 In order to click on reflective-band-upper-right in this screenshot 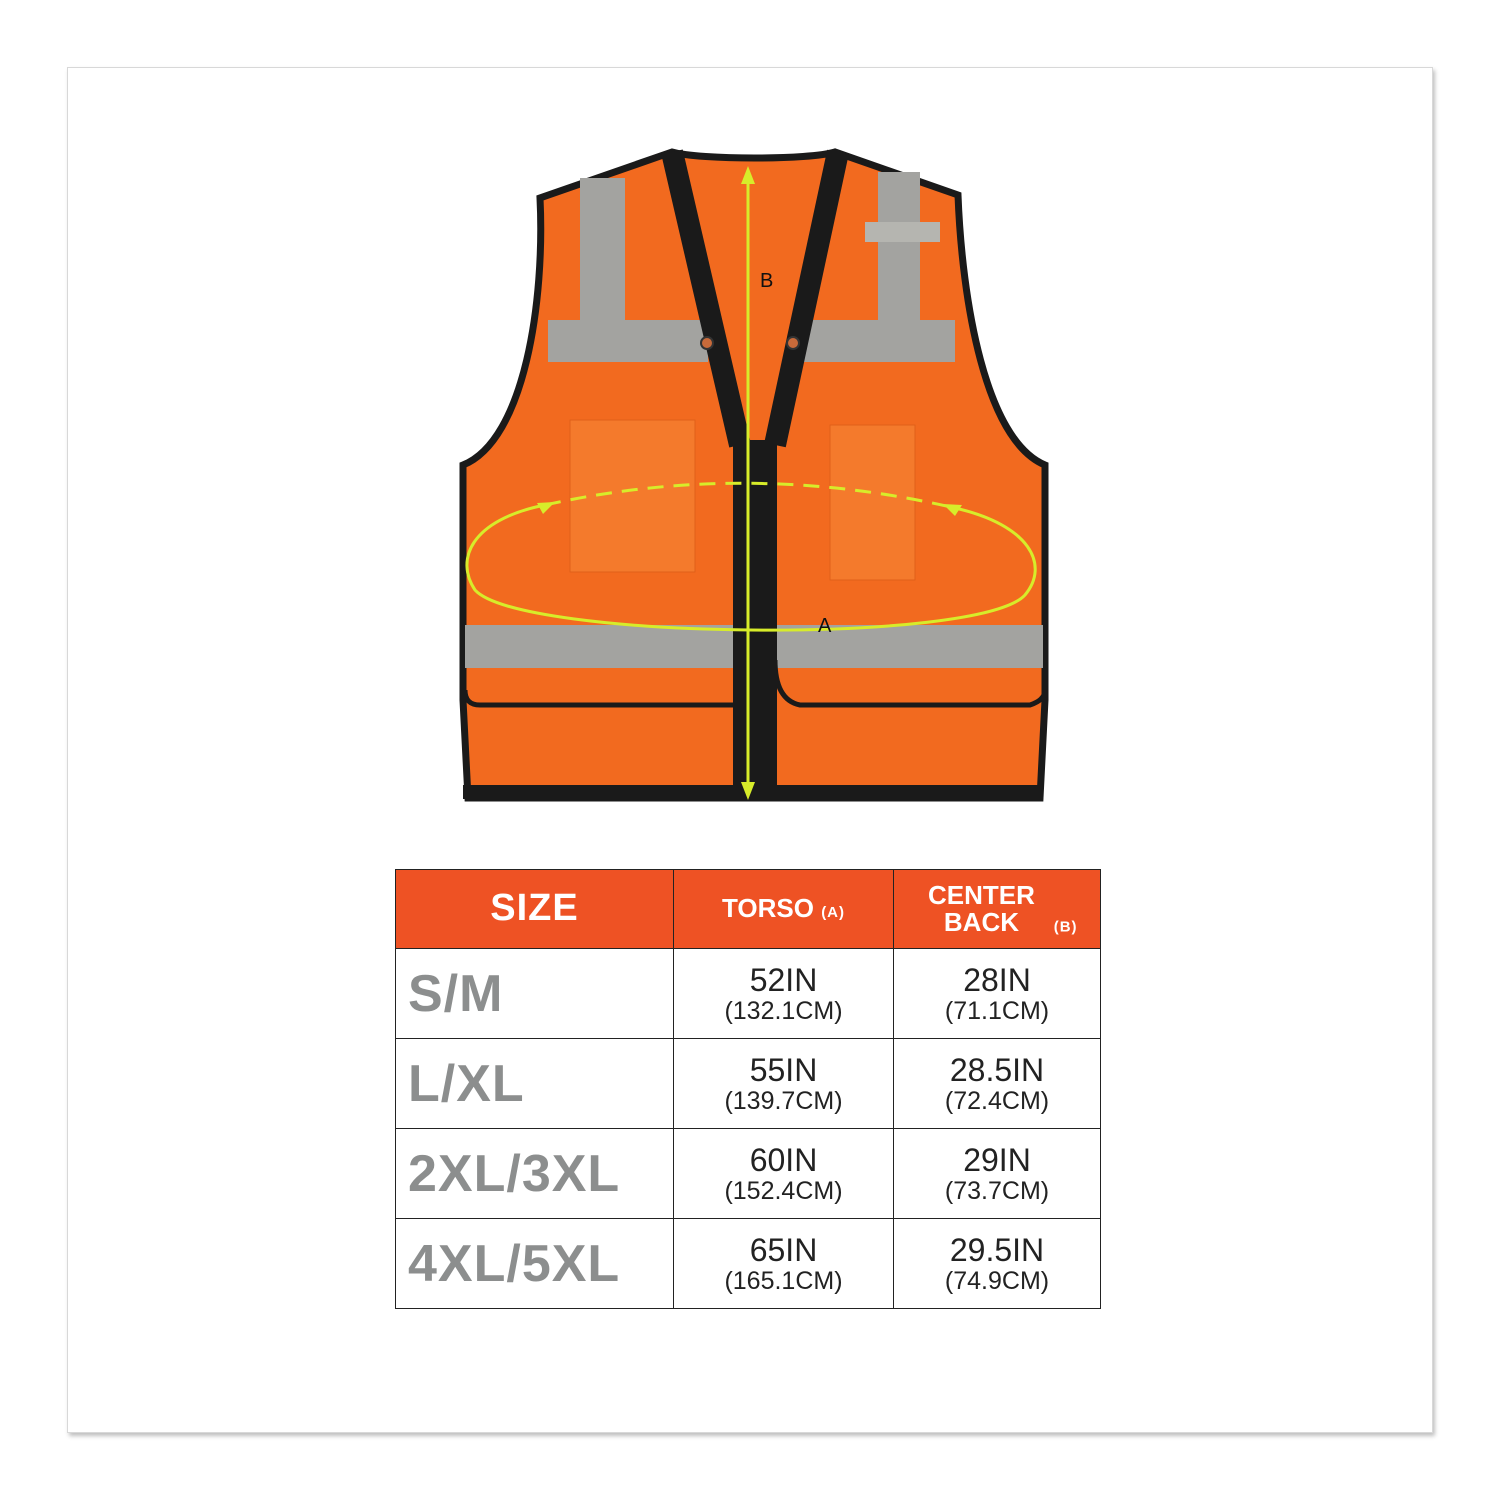, I will do `click(877, 341)`.